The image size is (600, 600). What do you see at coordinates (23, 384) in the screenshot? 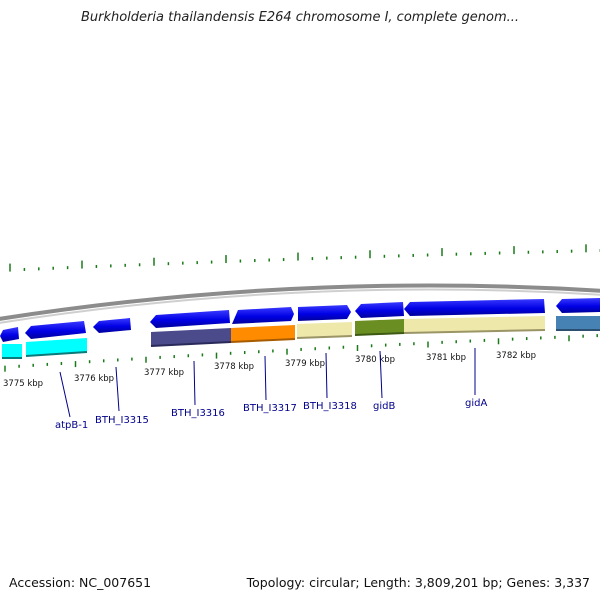
I see `scale-label: 3775 kbp` at bounding box center [23, 384].